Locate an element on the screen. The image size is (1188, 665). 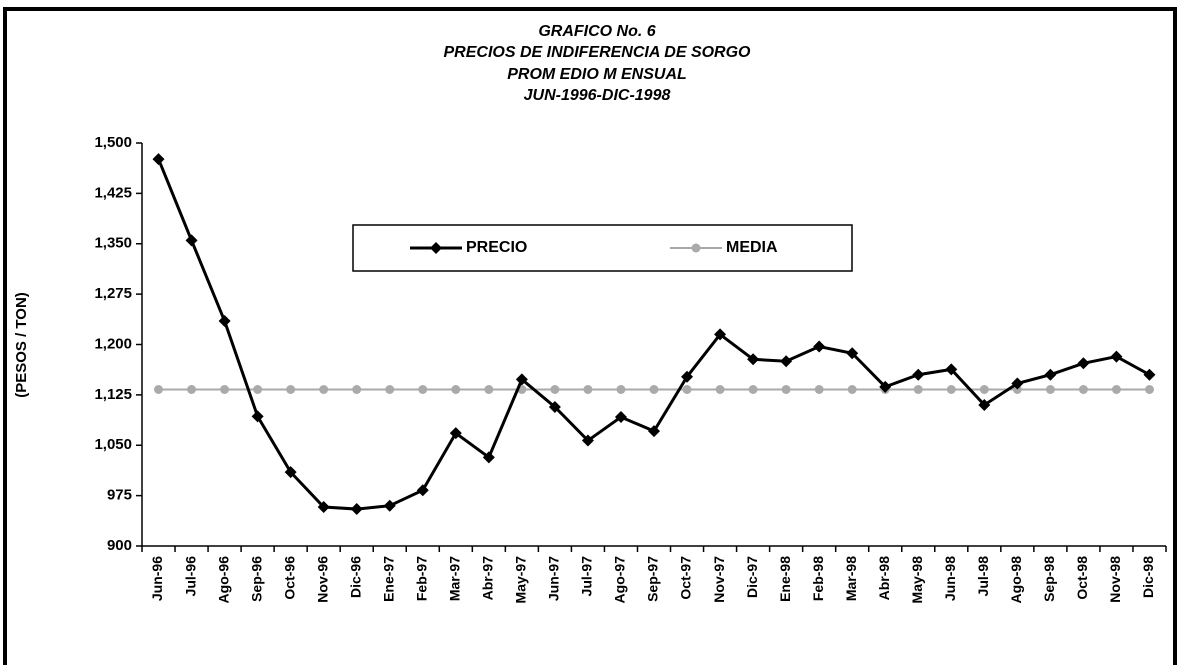
y-tick-label: 900 is located at coordinates (119, 545).